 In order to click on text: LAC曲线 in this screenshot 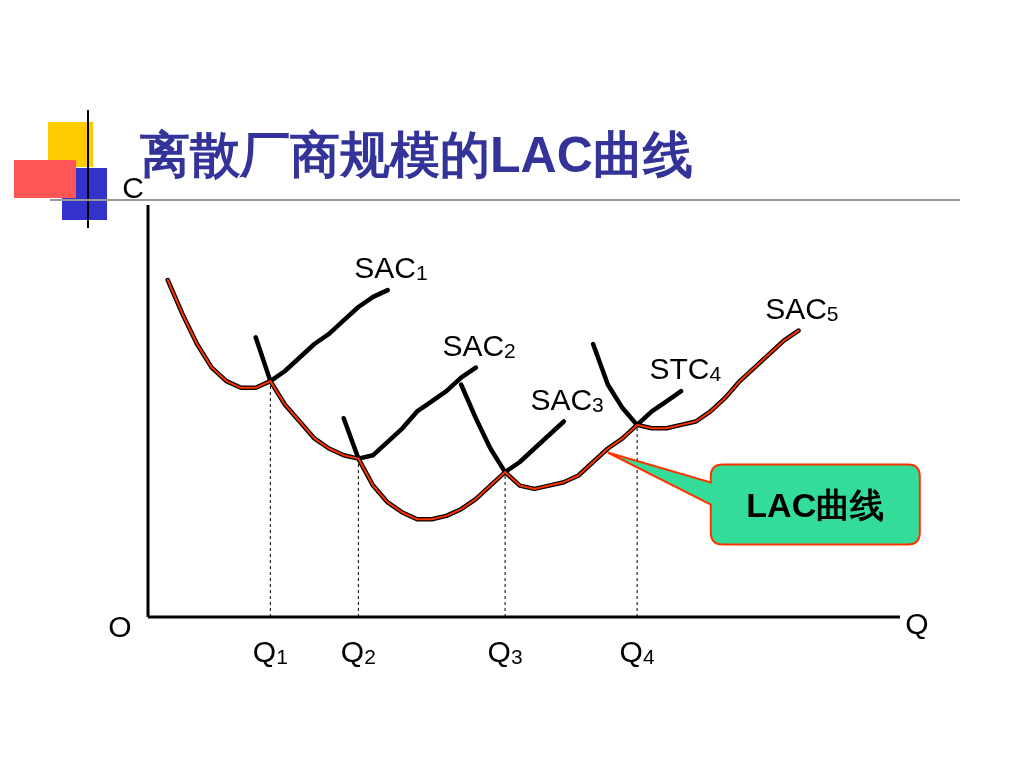, I will do `click(815, 504)`.